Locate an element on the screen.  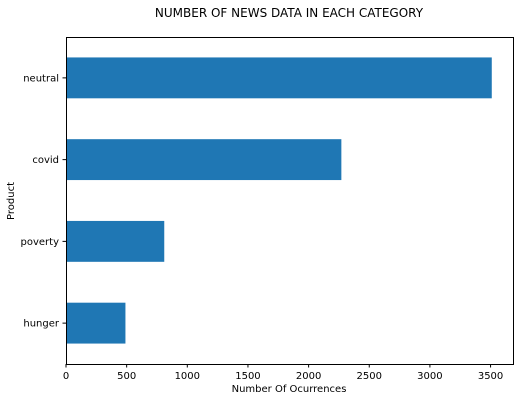
bar-covid is located at coordinates (204, 160).